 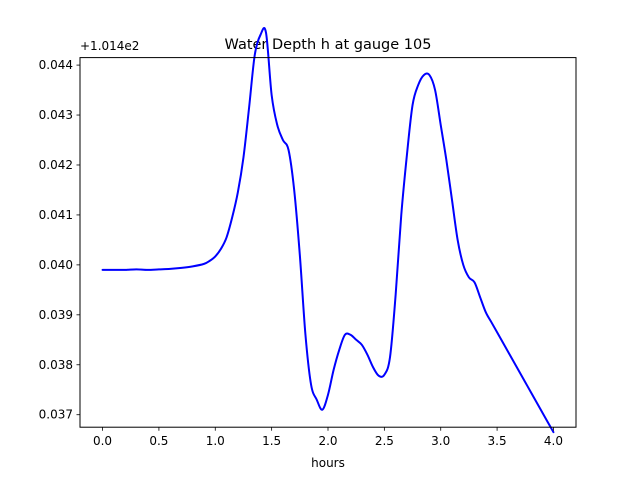 I want to click on y-tick-label: 0.037, so click(x=56, y=415).